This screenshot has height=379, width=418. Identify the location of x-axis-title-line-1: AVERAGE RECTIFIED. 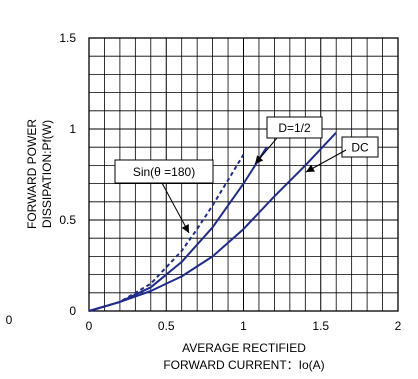
(244, 348).